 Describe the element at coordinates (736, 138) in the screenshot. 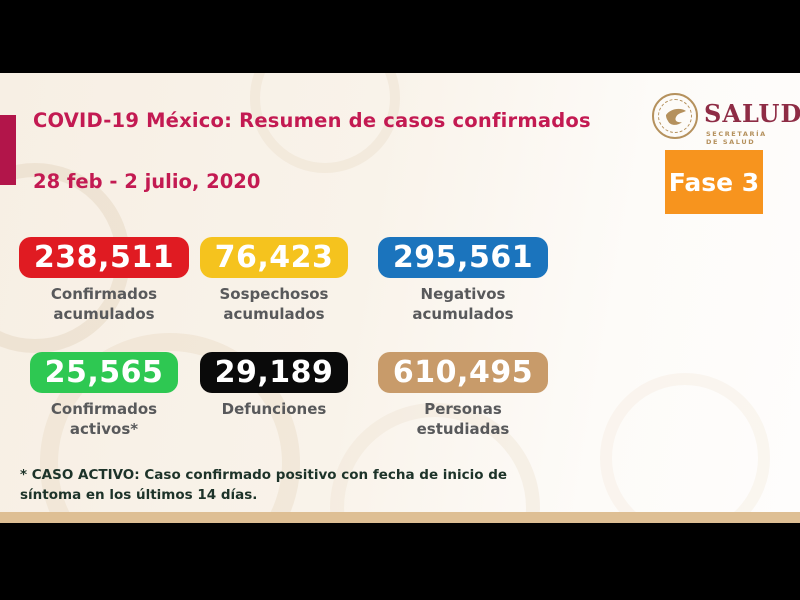

I see `salud-logo-subtitle: SECRETARÍA DE SALUD` at that location.